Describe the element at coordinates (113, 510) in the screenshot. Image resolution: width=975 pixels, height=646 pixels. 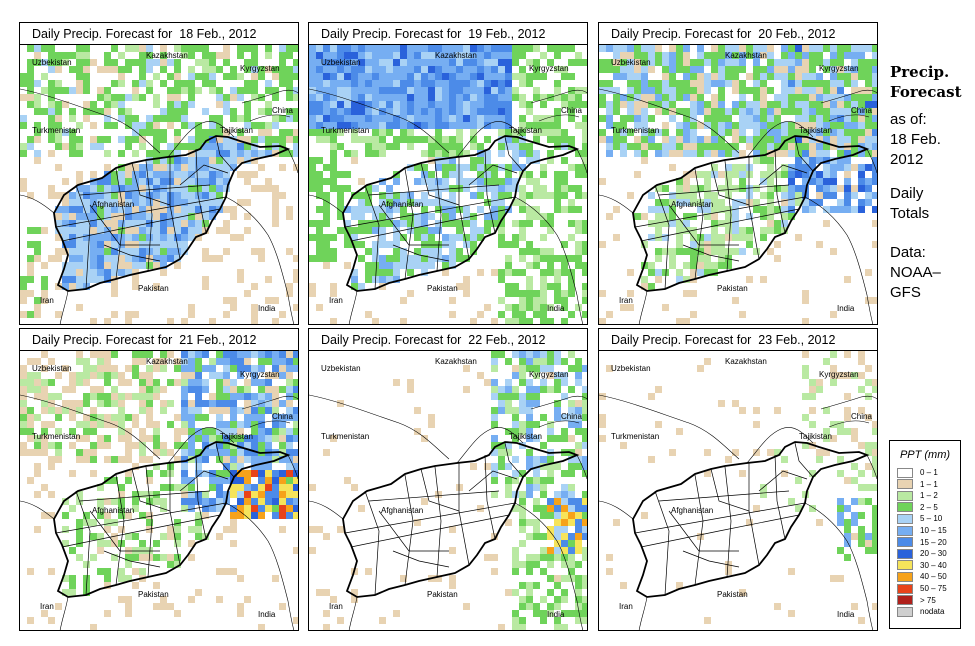
I see `country-label-afghanistan: Afghanistan` at that location.